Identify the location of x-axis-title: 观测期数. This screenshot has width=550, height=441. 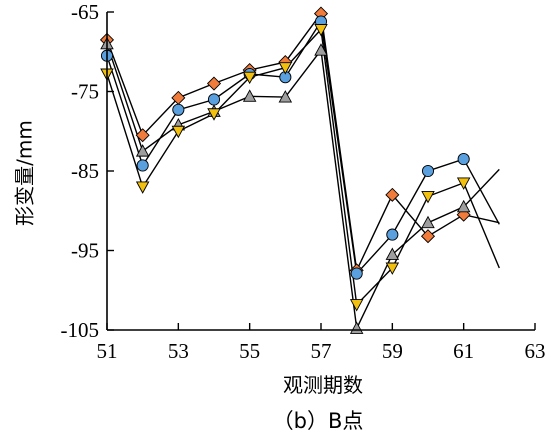
(323, 385).